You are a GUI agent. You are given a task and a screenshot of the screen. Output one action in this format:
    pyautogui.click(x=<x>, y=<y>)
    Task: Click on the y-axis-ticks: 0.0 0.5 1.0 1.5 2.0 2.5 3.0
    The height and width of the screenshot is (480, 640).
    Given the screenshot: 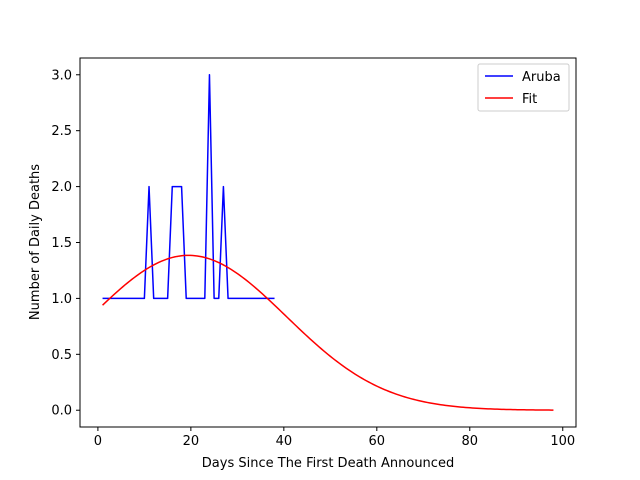 What is the action you would take?
    pyautogui.click(x=65, y=243)
    